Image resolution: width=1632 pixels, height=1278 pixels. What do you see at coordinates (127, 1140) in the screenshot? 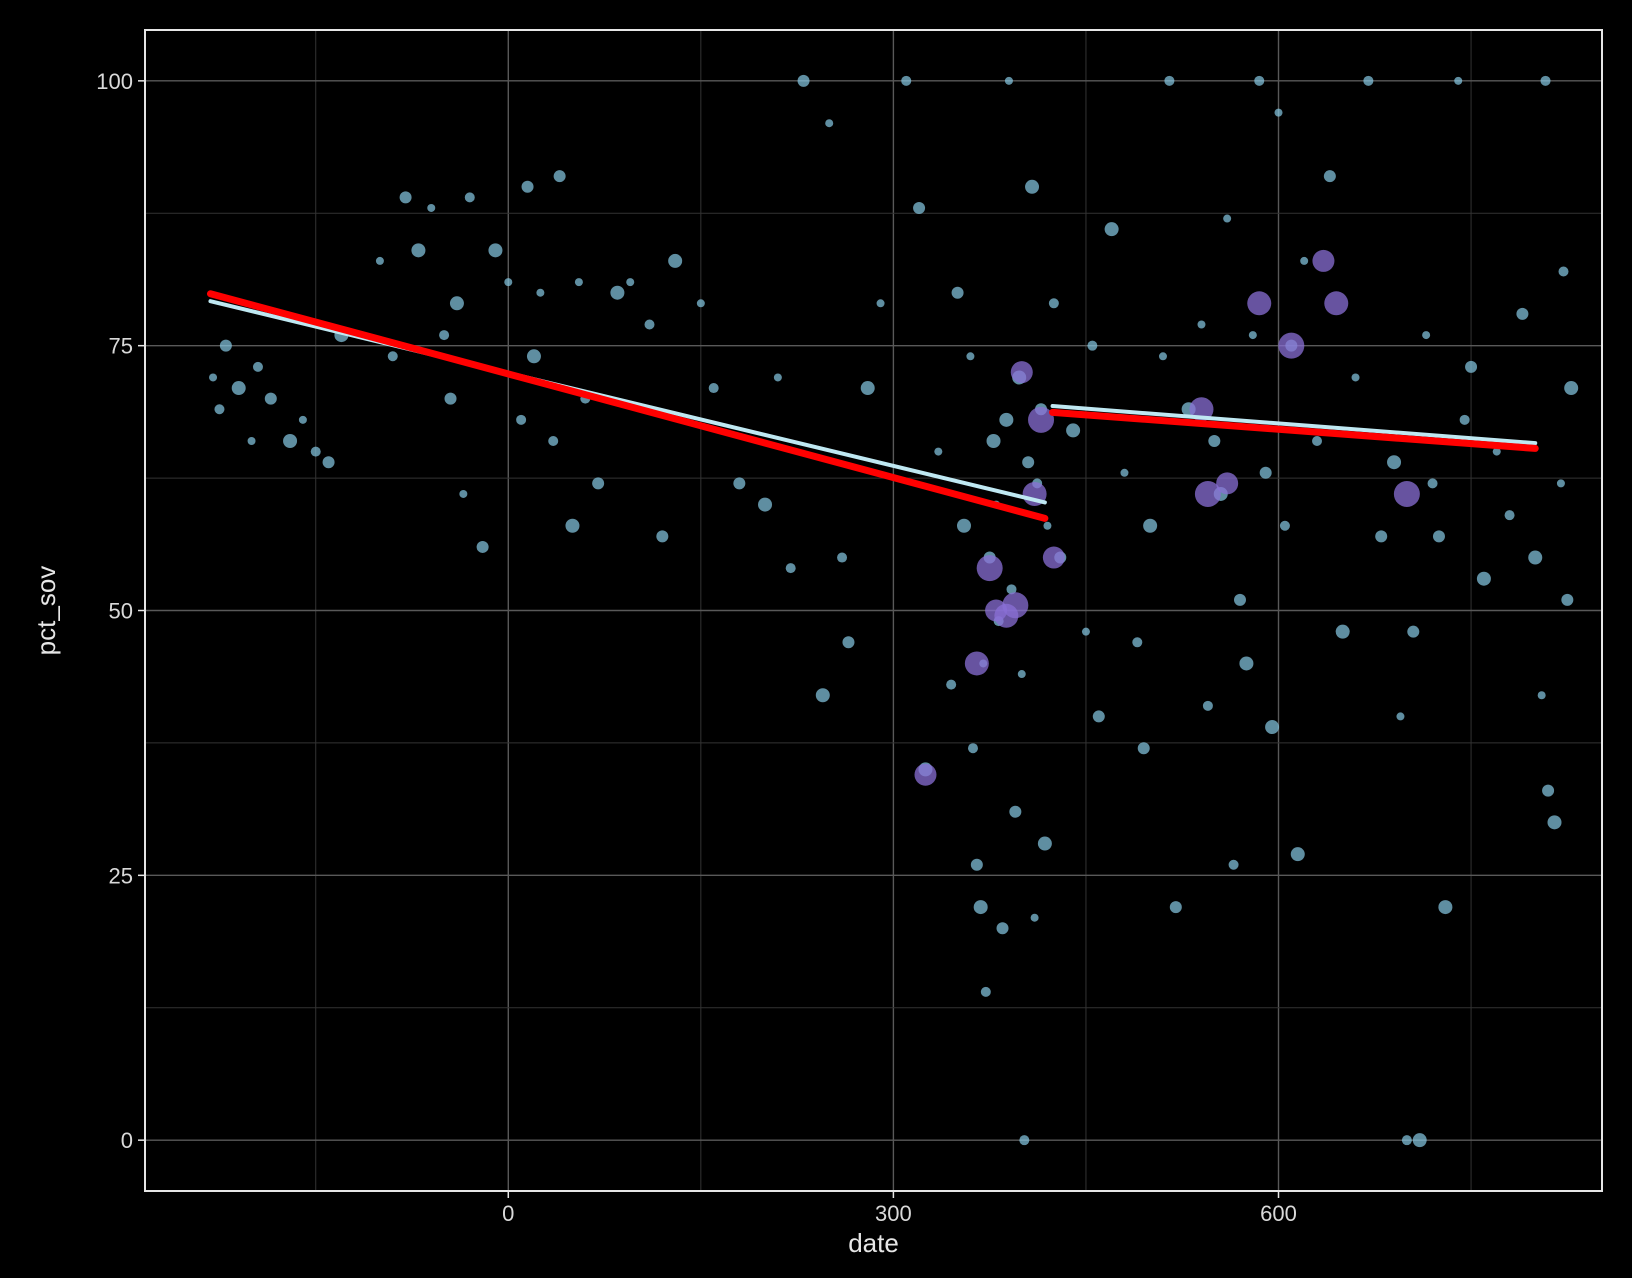
I see `y-tick-label: 0` at bounding box center [127, 1140].